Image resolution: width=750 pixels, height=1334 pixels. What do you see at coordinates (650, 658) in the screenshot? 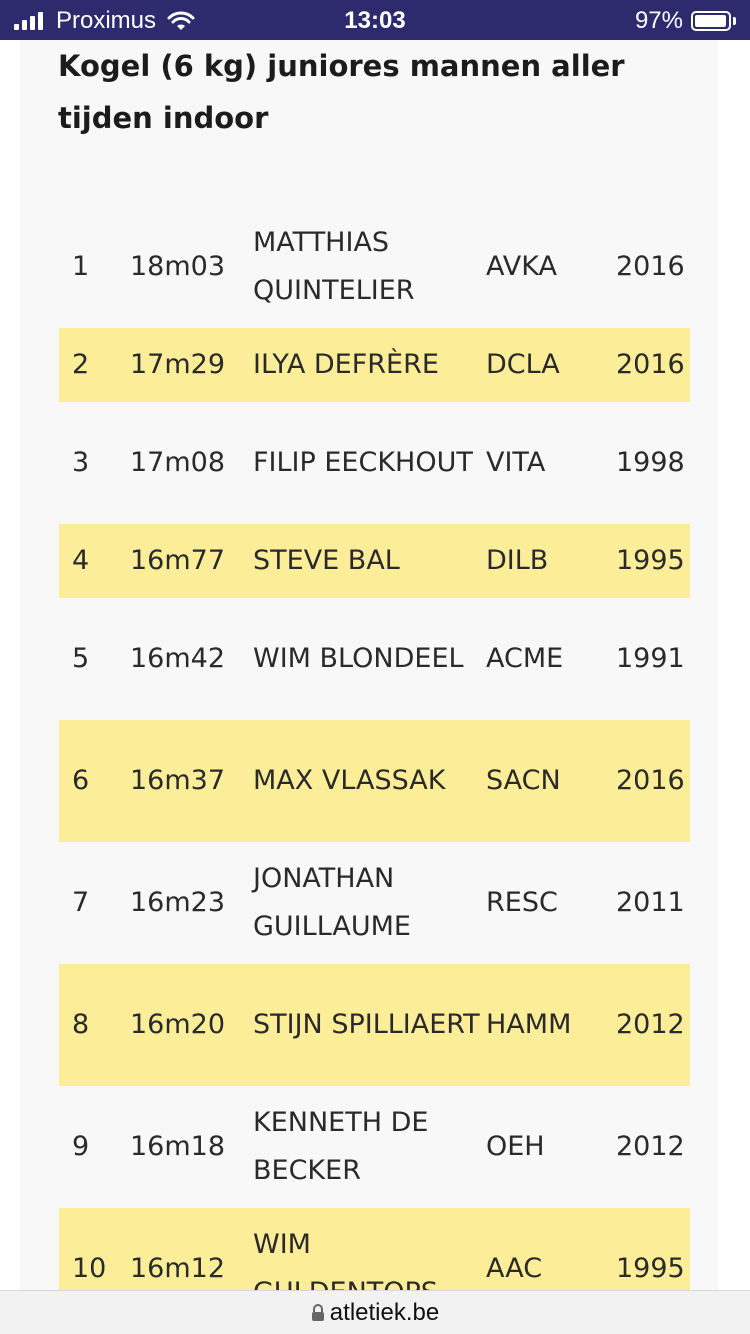
I see `year-cell: 1991` at bounding box center [650, 658].